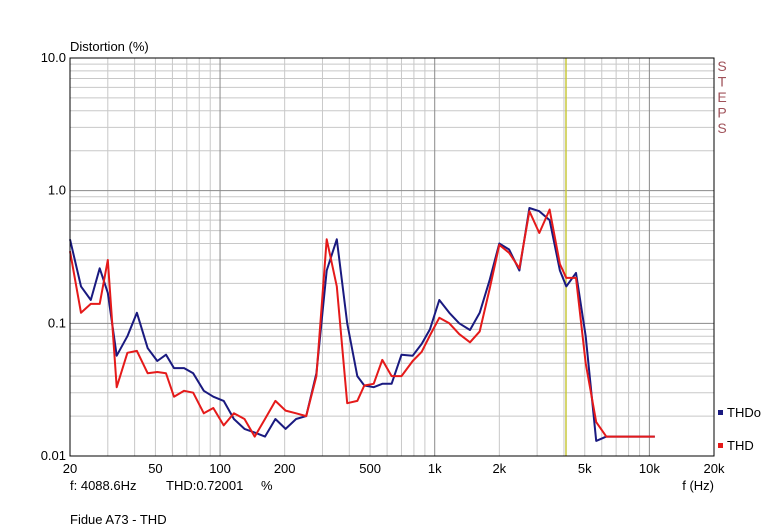 The height and width of the screenshot is (532, 773). What do you see at coordinates (53, 455) in the screenshot?
I see `y-tick-label: 0.01` at bounding box center [53, 455].